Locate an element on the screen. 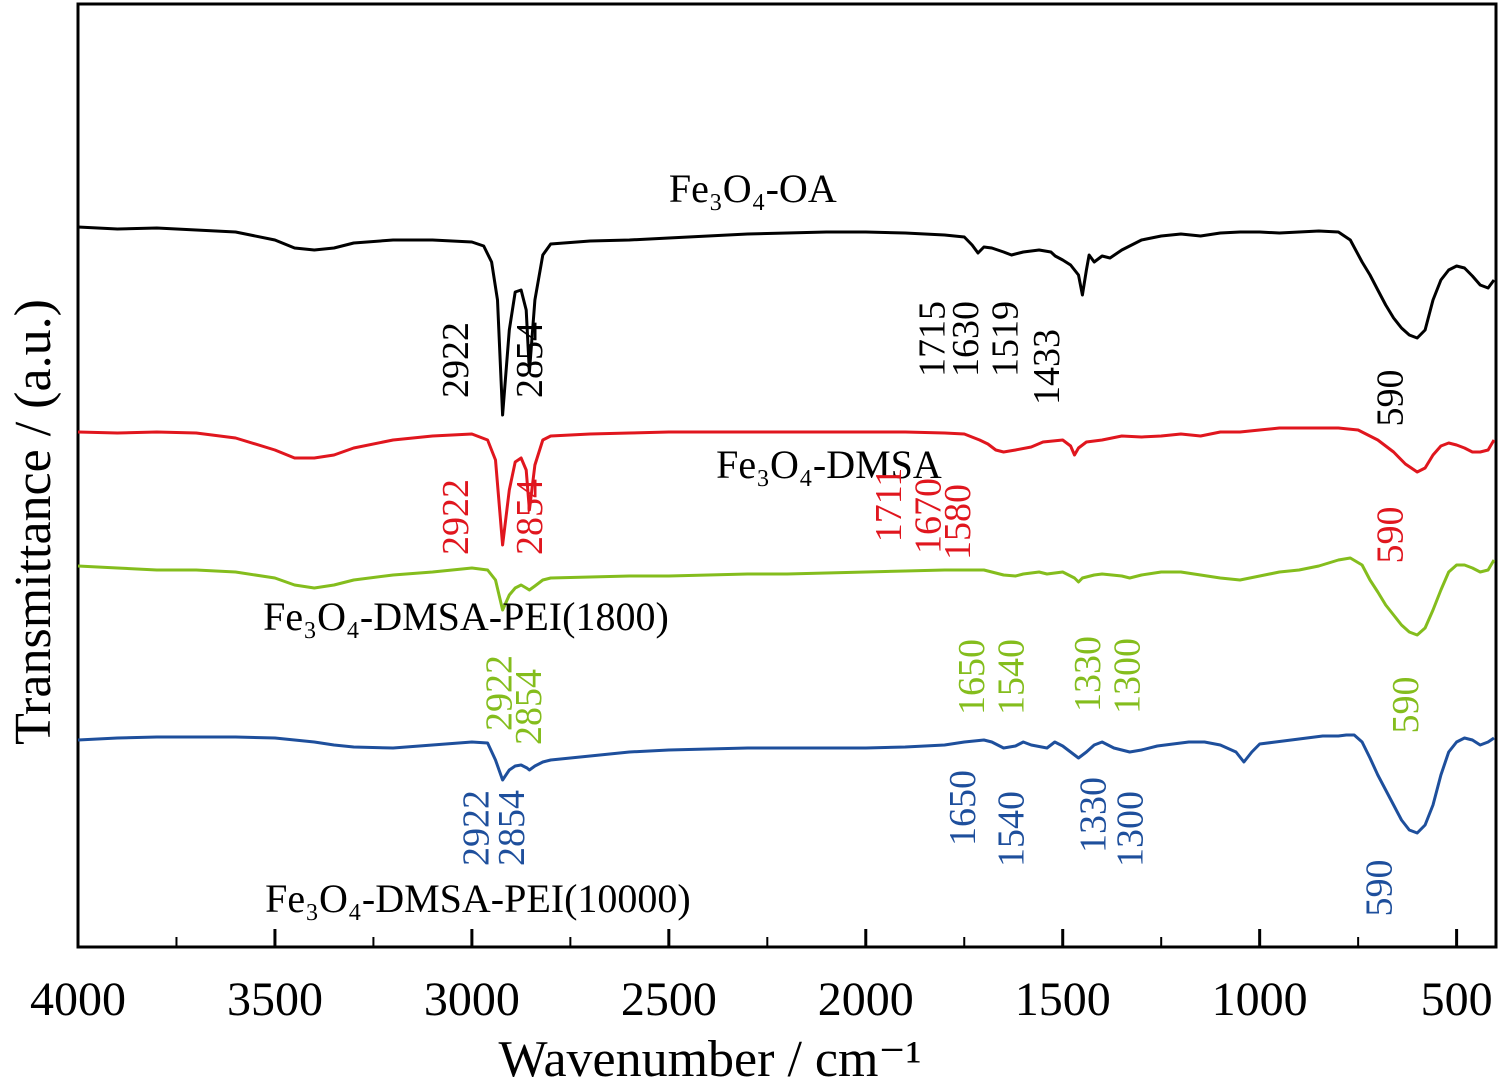 Image resolution: width=1506 pixels, height=1085 pixels. peak-label: 1519 is located at coordinates (1005, 339).